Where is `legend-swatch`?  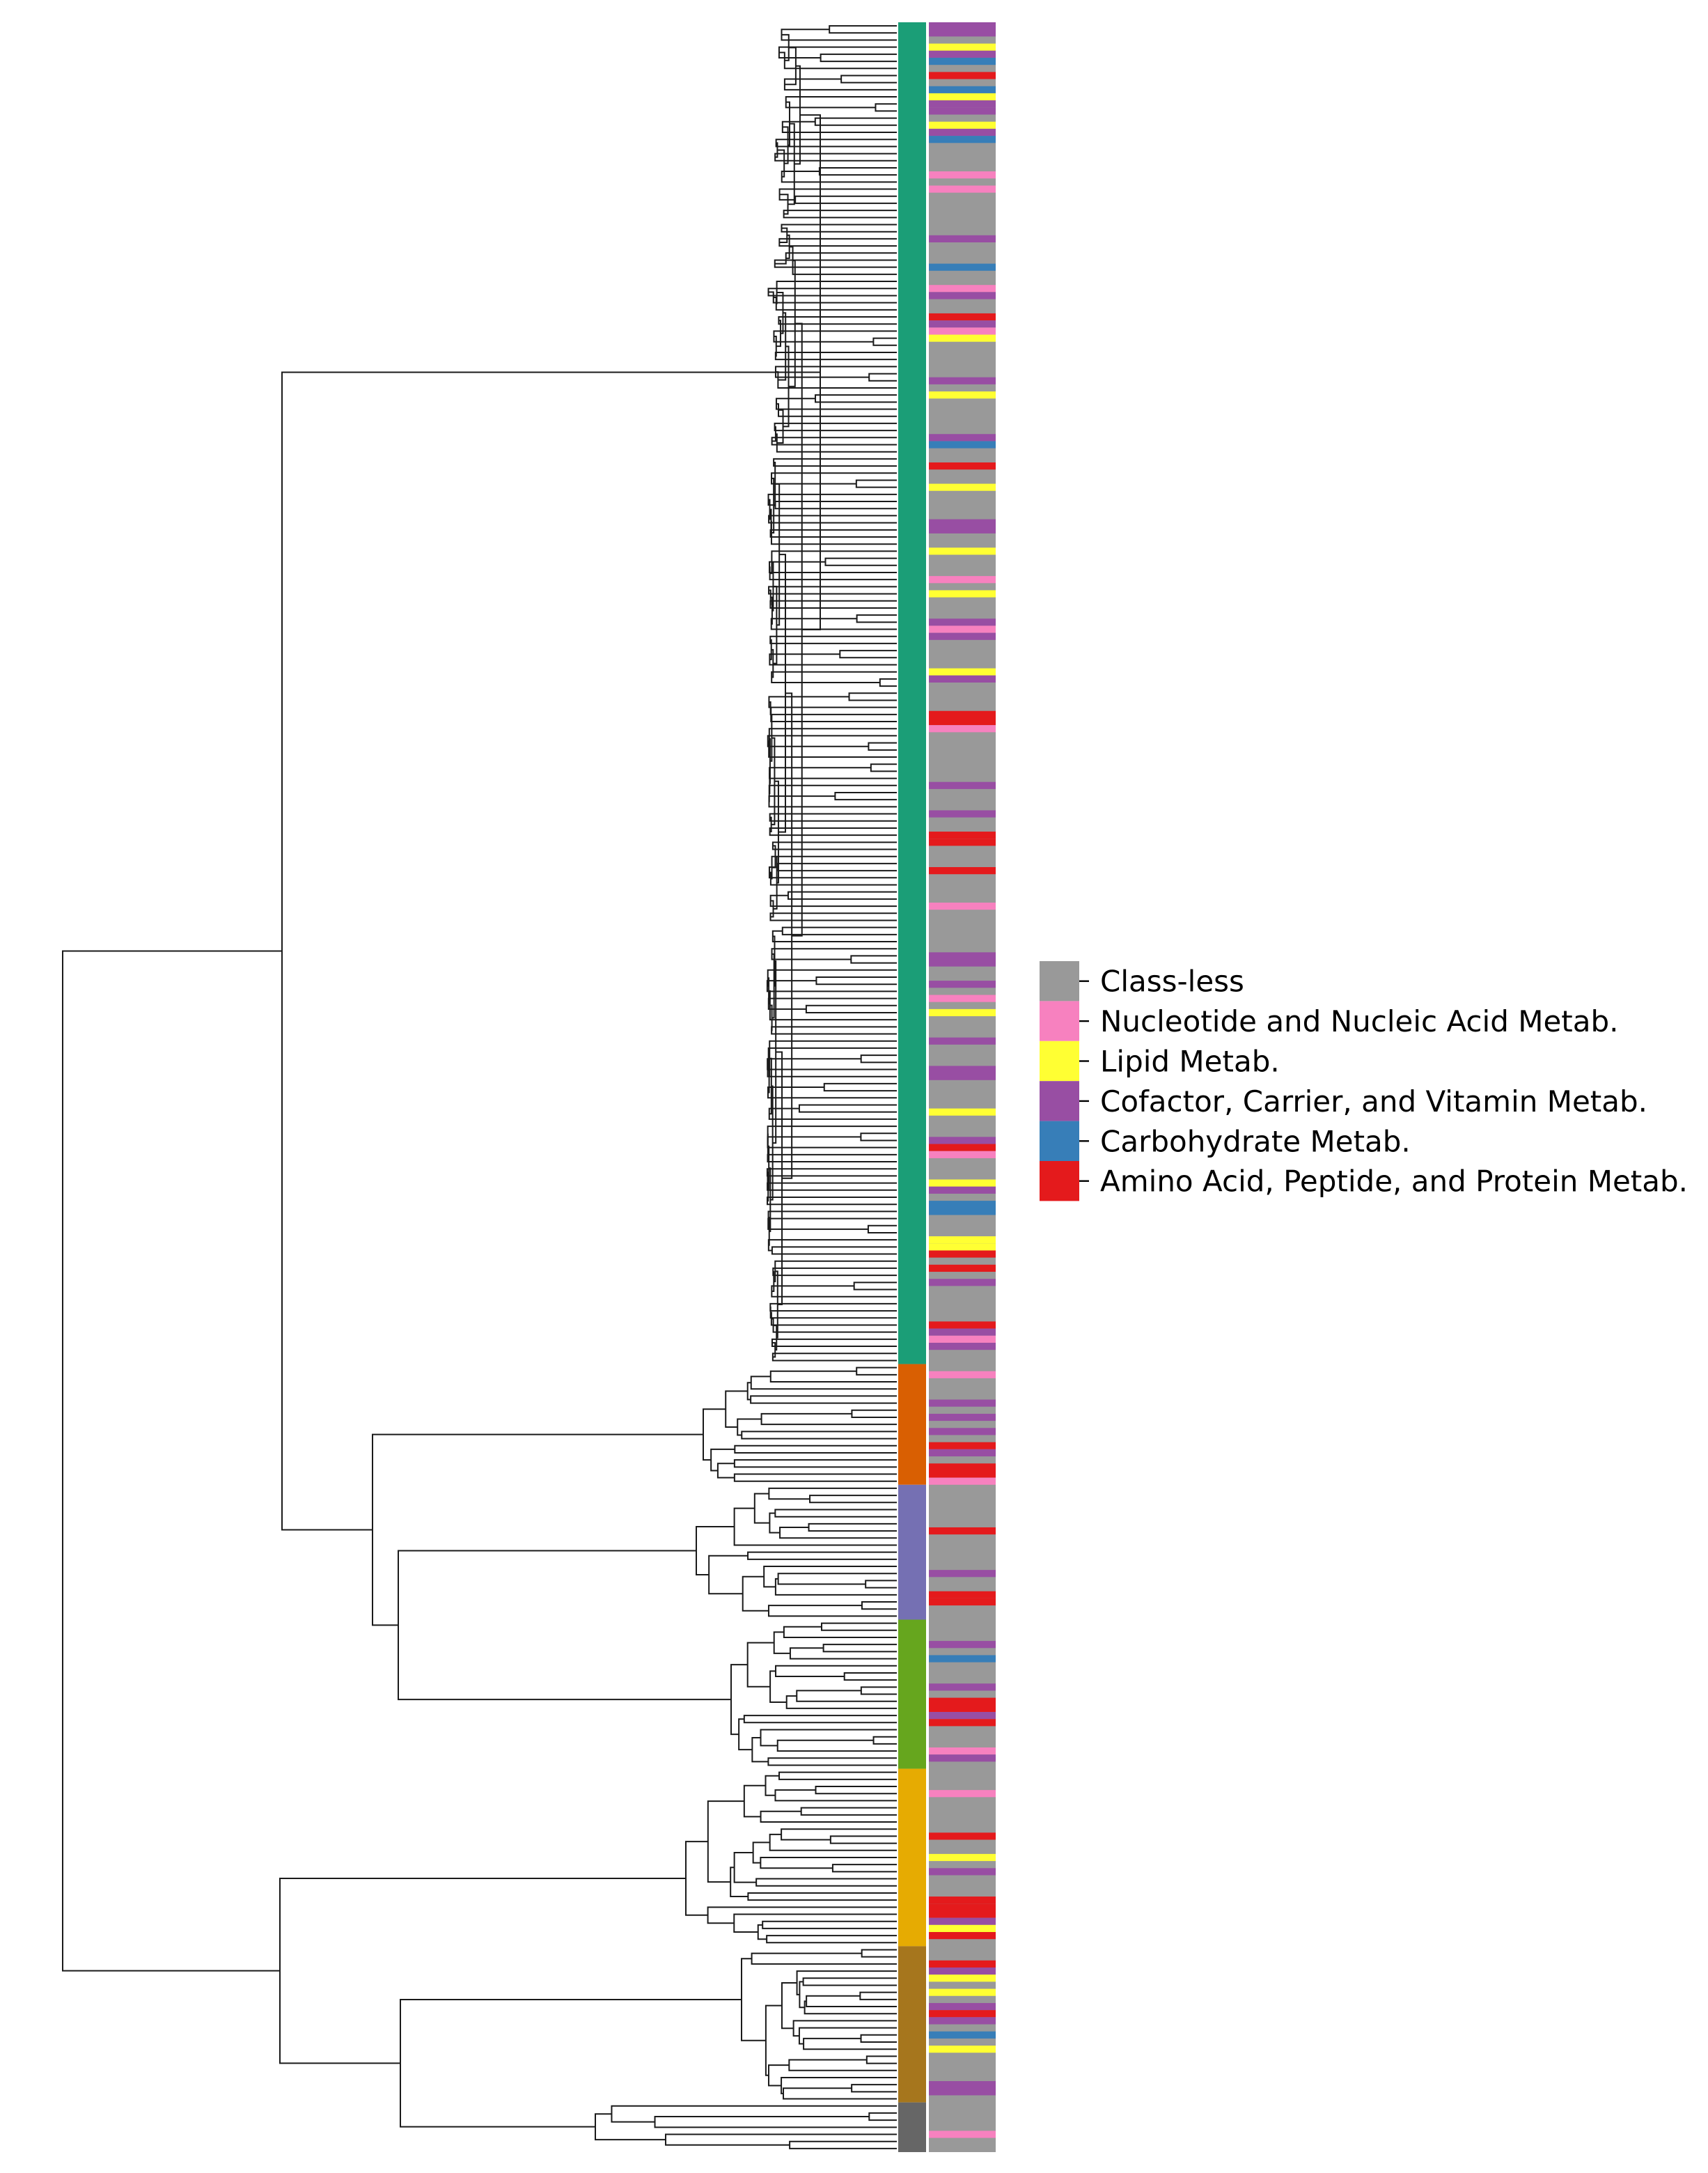
legend-swatch is located at coordinates (1059, 1061).